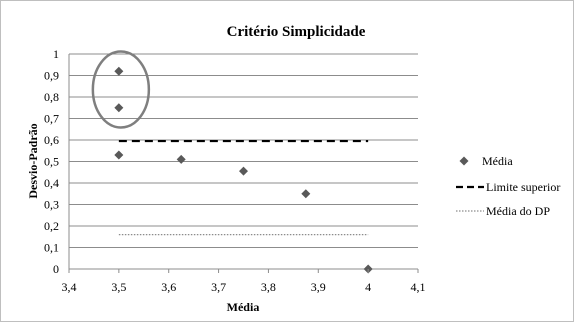  Describe the element at coordinates (464, 161) in the screenshot. I see `legend-swatch` at that location.